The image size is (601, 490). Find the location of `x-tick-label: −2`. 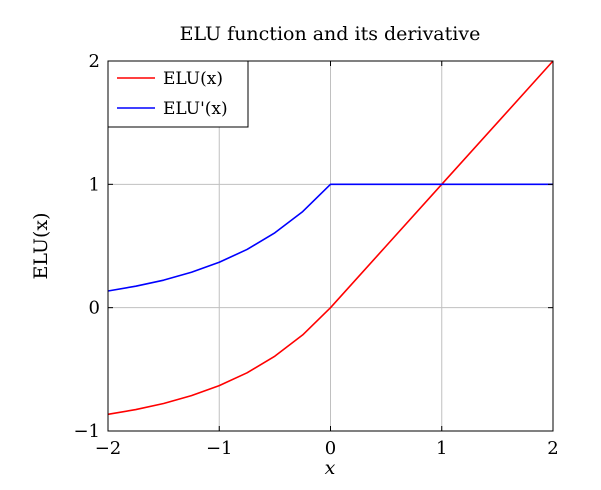

x-tick-label: −2 is located at coordinates (108, 448).